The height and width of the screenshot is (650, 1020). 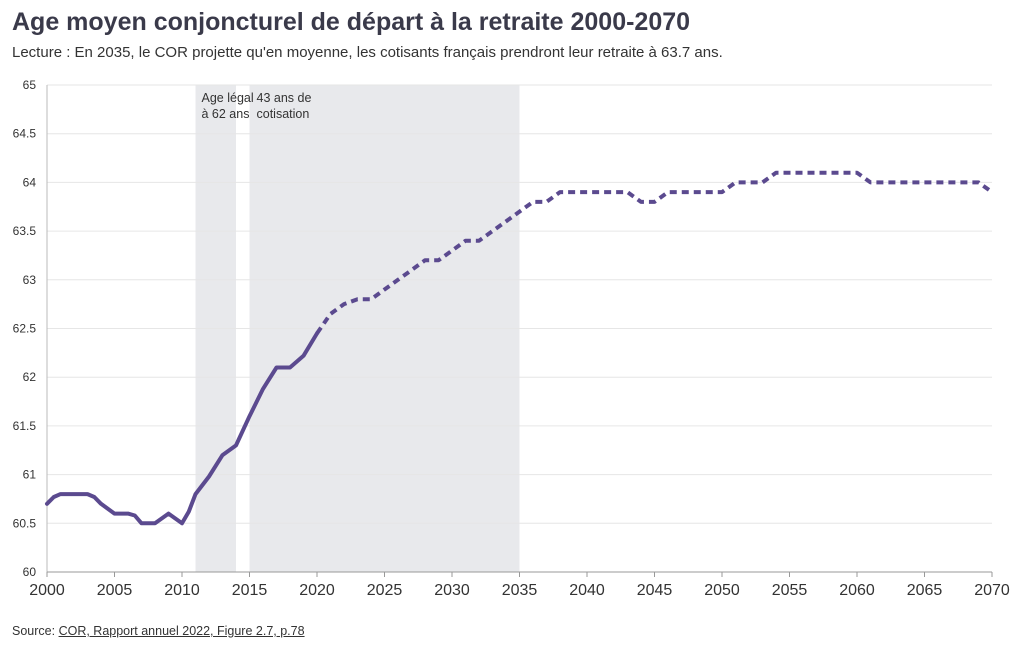 I want to click on x-tick-label: 2020, so click(x=317, y=590).